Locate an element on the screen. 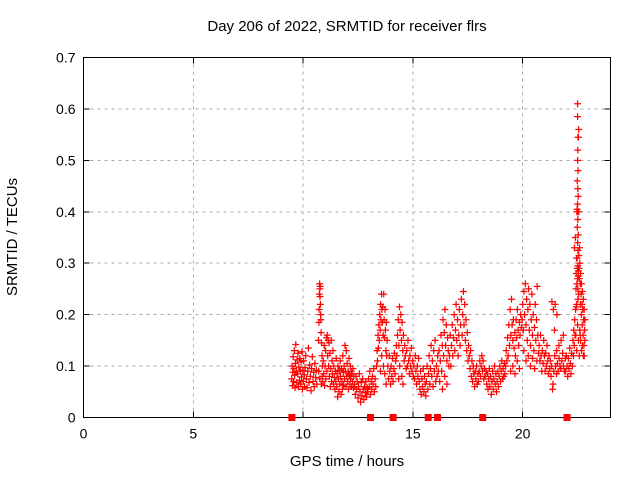  x-tick-label: 5 is located at coordinates (193, 434).